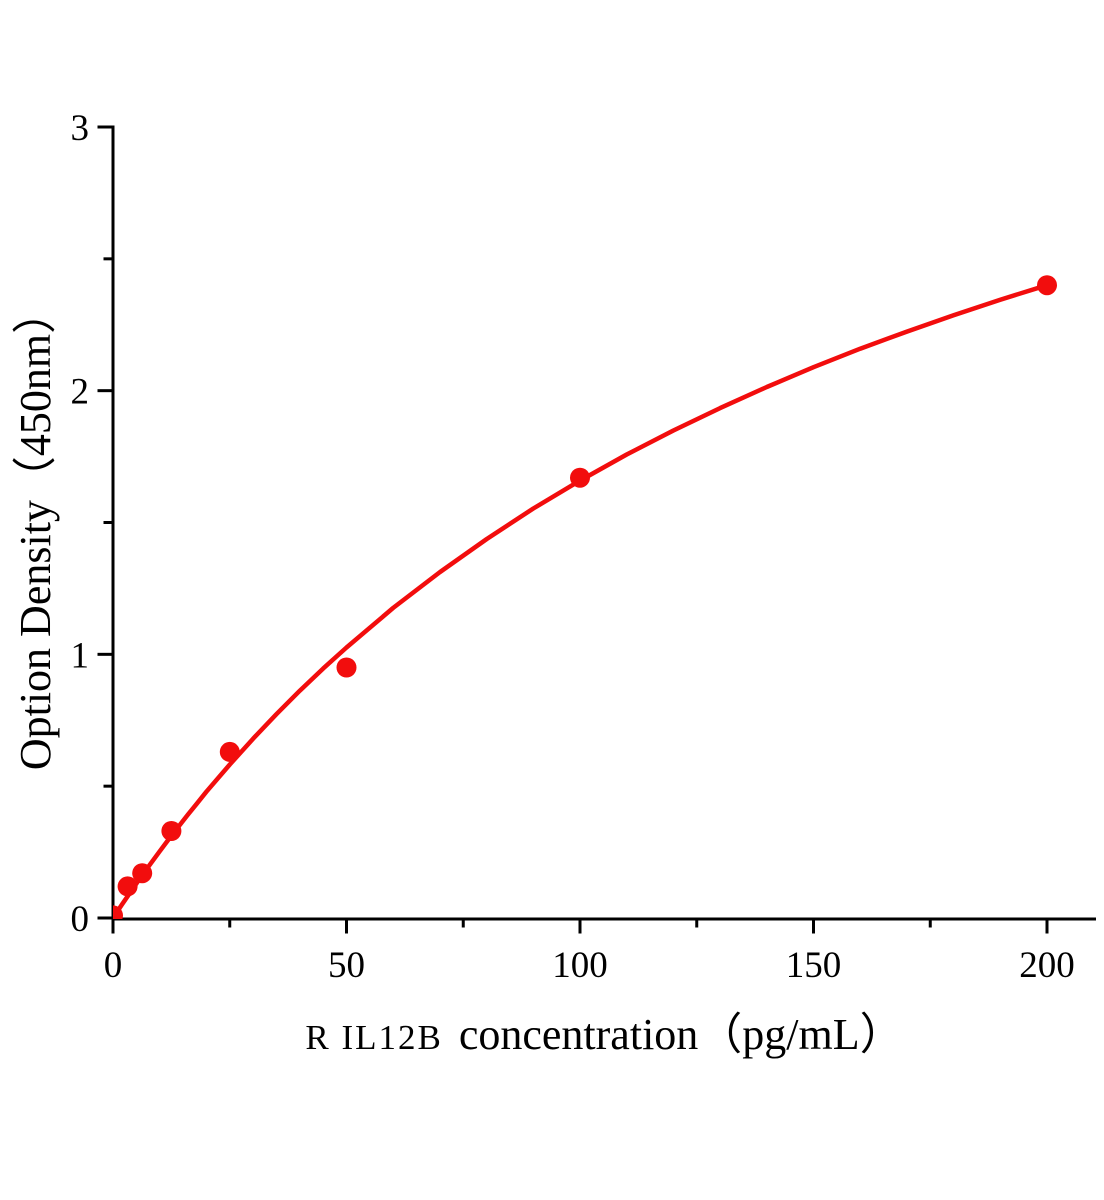 This screenshot has height=1200, width=1104. I want to click on y-tick-label: 2, so click(80, 392).